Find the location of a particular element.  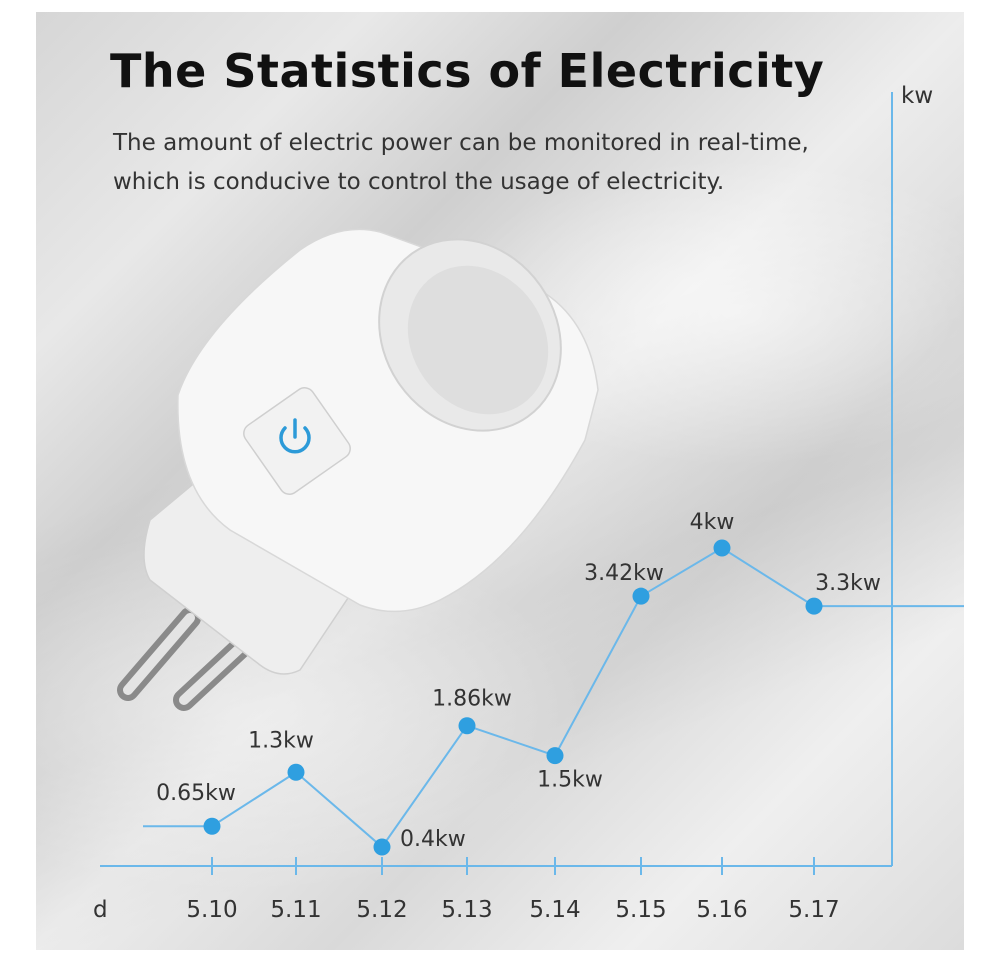

plug-power-button is located at coordinates (297, 441).